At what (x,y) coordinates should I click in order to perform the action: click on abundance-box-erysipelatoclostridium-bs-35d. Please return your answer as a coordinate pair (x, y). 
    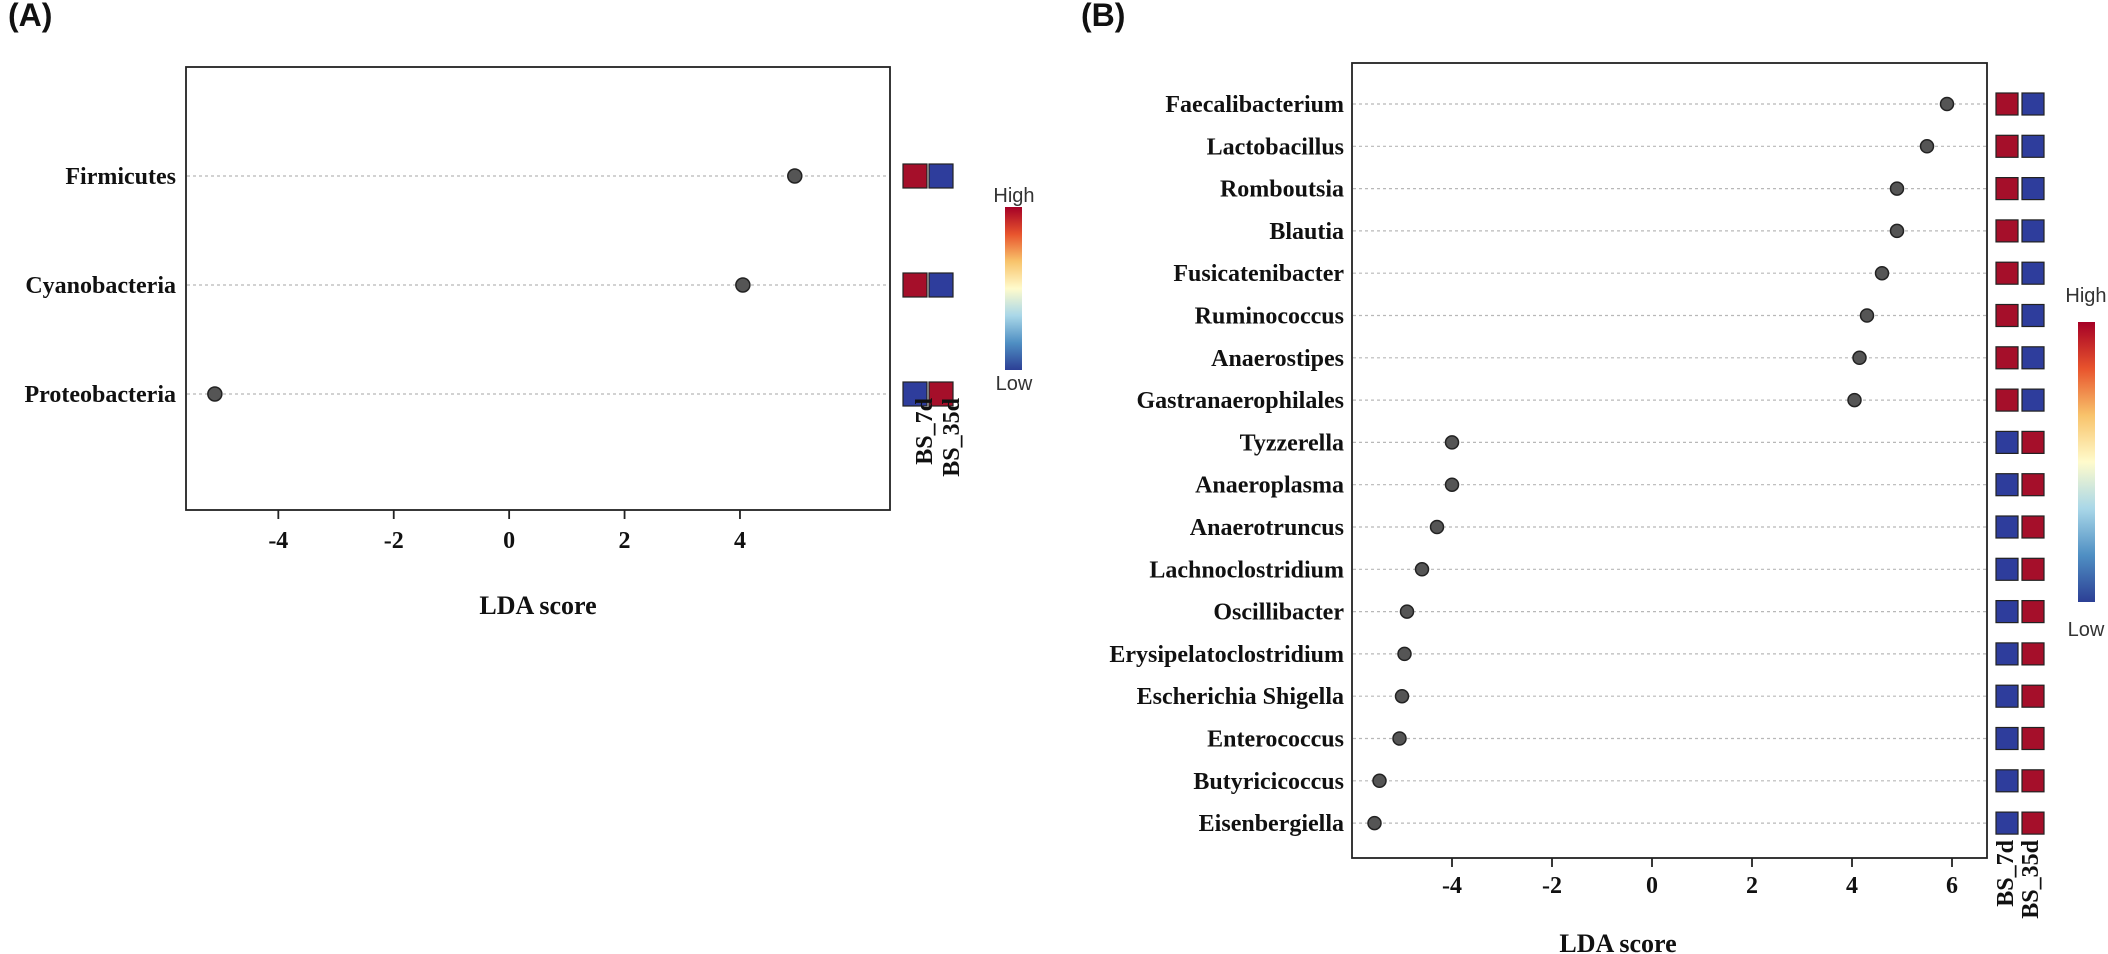
    Looking at the image, I should click on (2033, 654).